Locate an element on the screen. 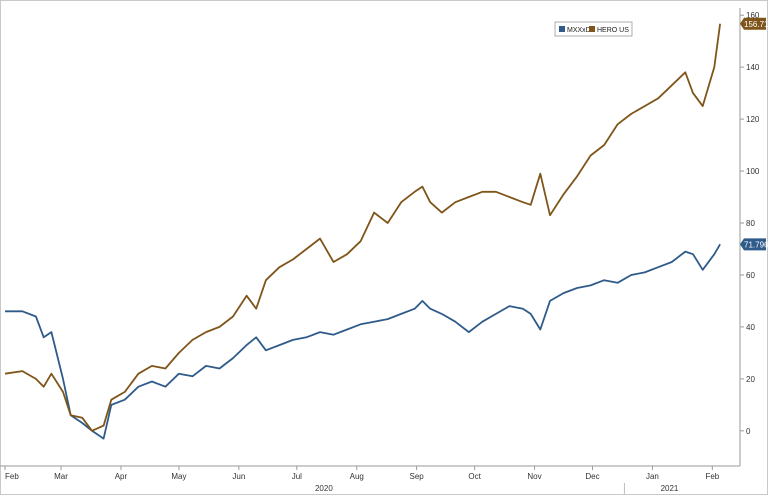  x-tick-label: Jan is located at coordinates (652, 476).